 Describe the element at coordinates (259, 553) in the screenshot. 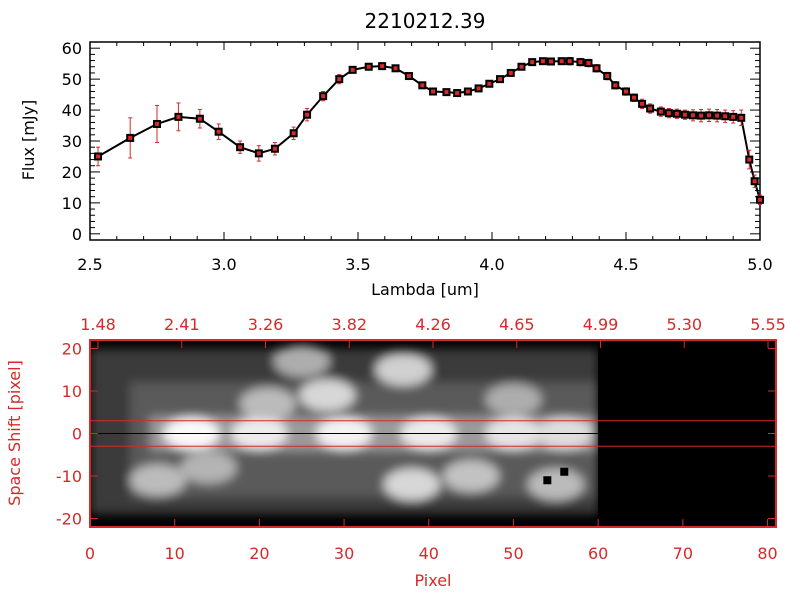

I see `image-xtick-label: 20` at that location.